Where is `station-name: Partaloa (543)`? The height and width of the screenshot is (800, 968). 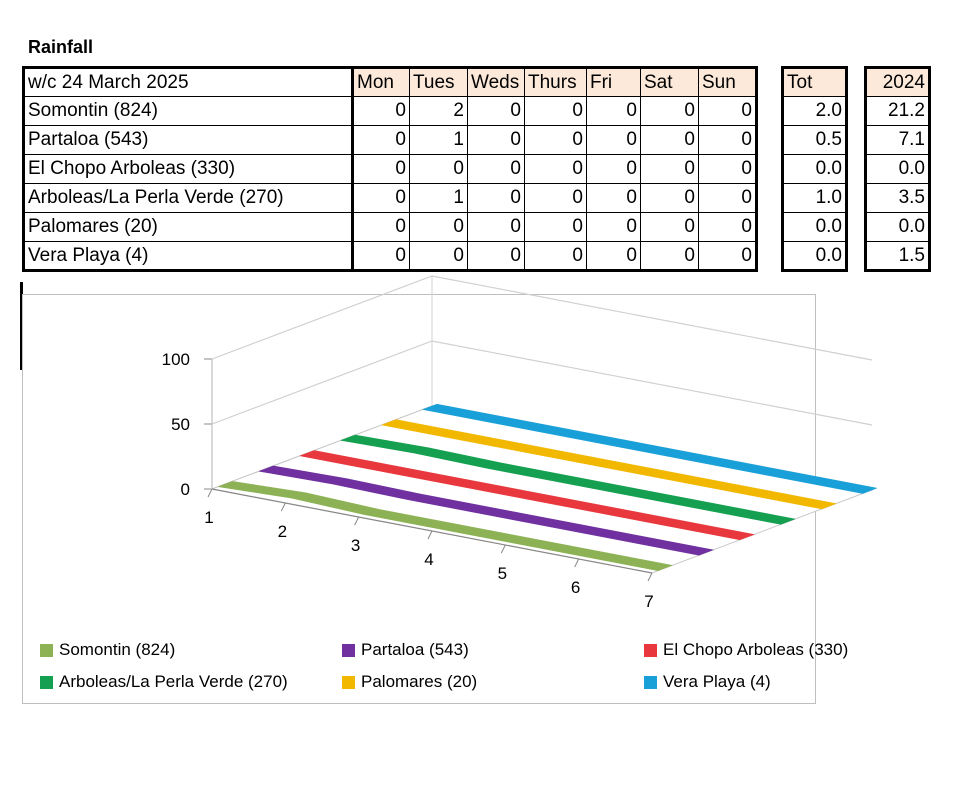 station-name: Partaloa (543) is located at coordinates (188, 140).